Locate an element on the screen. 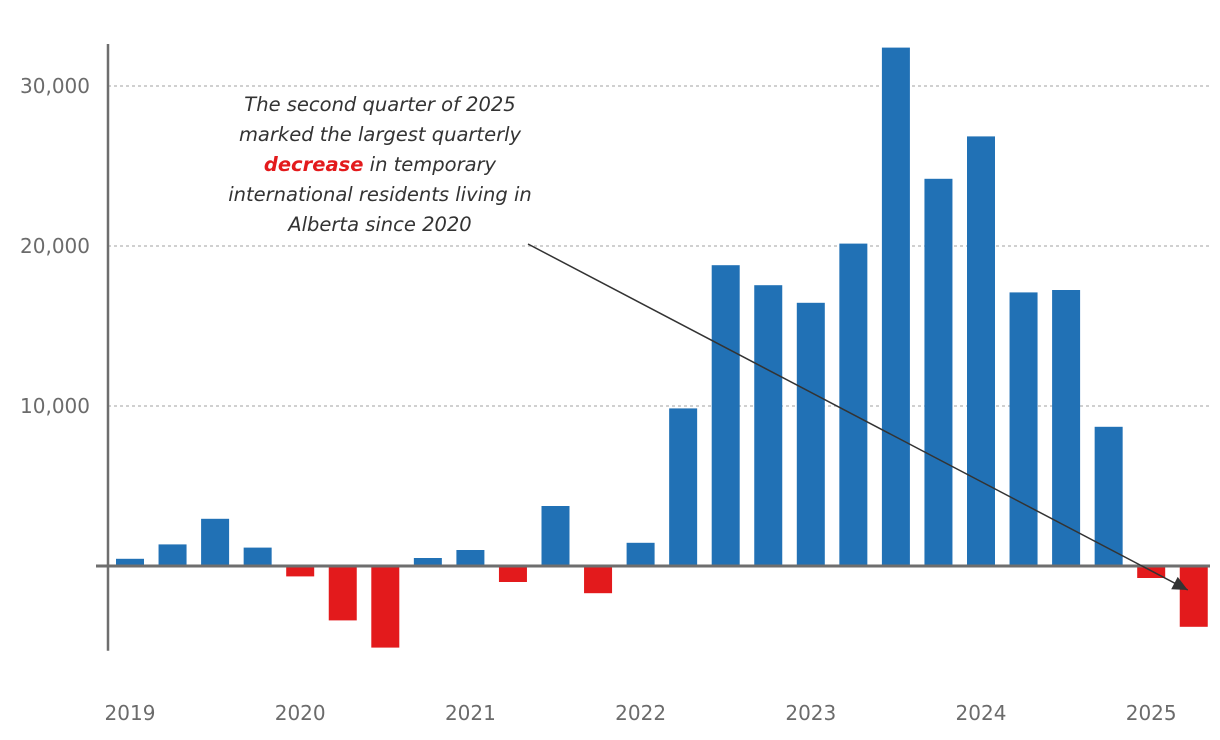  annotation-line-5: Alberta since 2020 is located at coordinates (380, 224).